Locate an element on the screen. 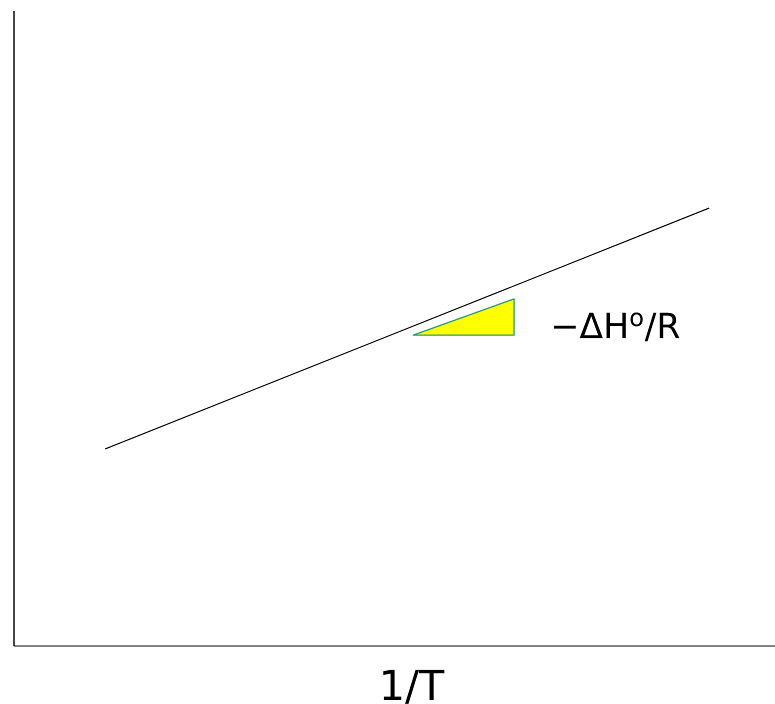  x-axis-title: 1/T is located at coordinates (413, 687).